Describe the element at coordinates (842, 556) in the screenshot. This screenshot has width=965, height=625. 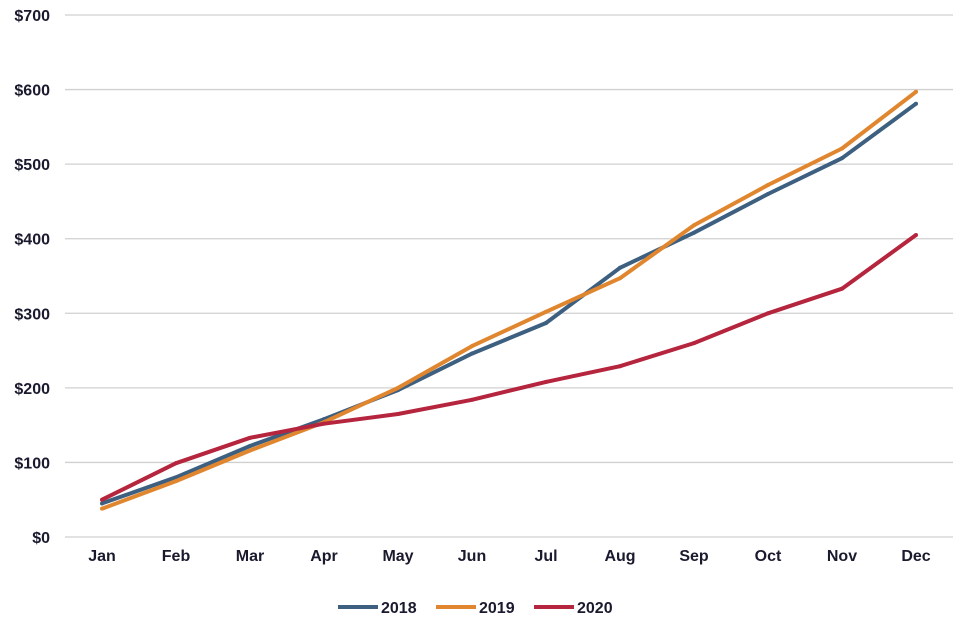
I see `x-tick-label: Nov` at that location.